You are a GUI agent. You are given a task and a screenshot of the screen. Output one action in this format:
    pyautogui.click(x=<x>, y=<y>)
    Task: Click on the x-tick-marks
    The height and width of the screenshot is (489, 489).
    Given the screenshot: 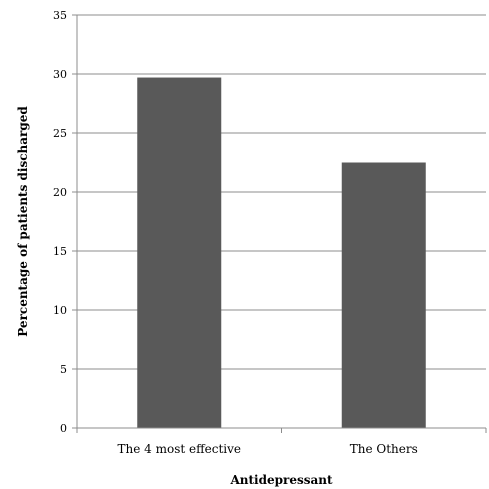 What is the action you would take?
    pyautogui.click(x=281, y=430)
    